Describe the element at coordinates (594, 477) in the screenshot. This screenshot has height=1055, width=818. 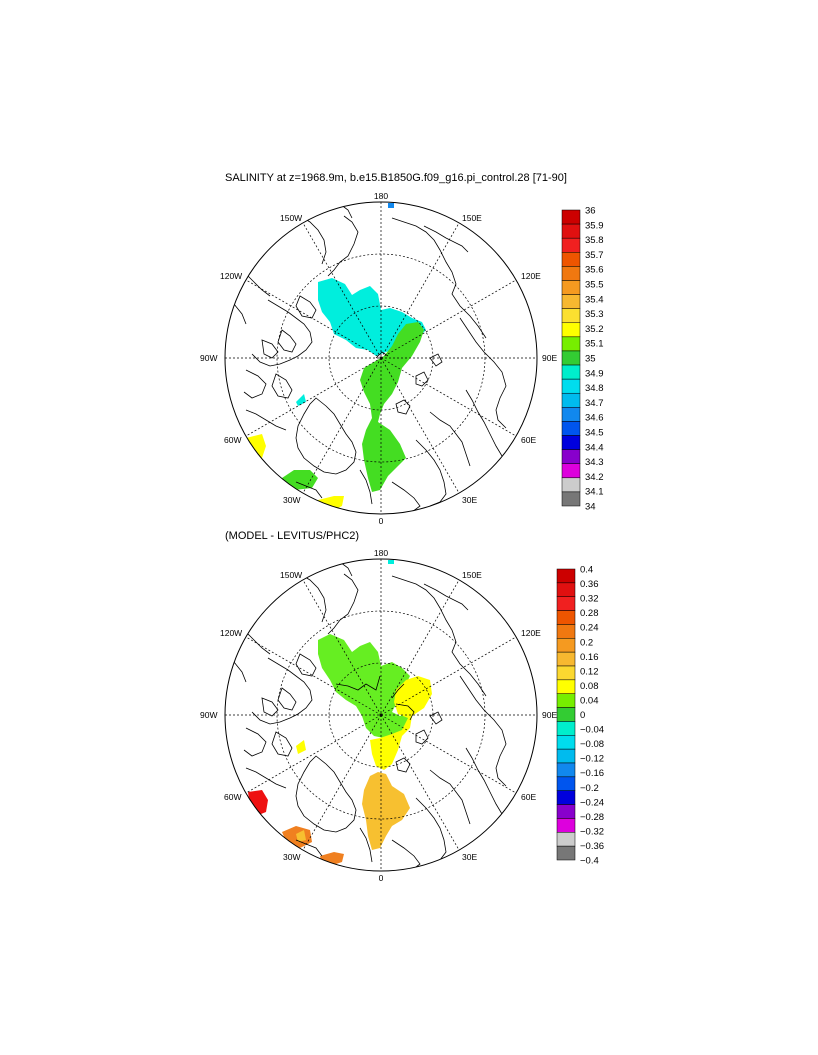
I see `colorbar-label: 34.2` at that location.